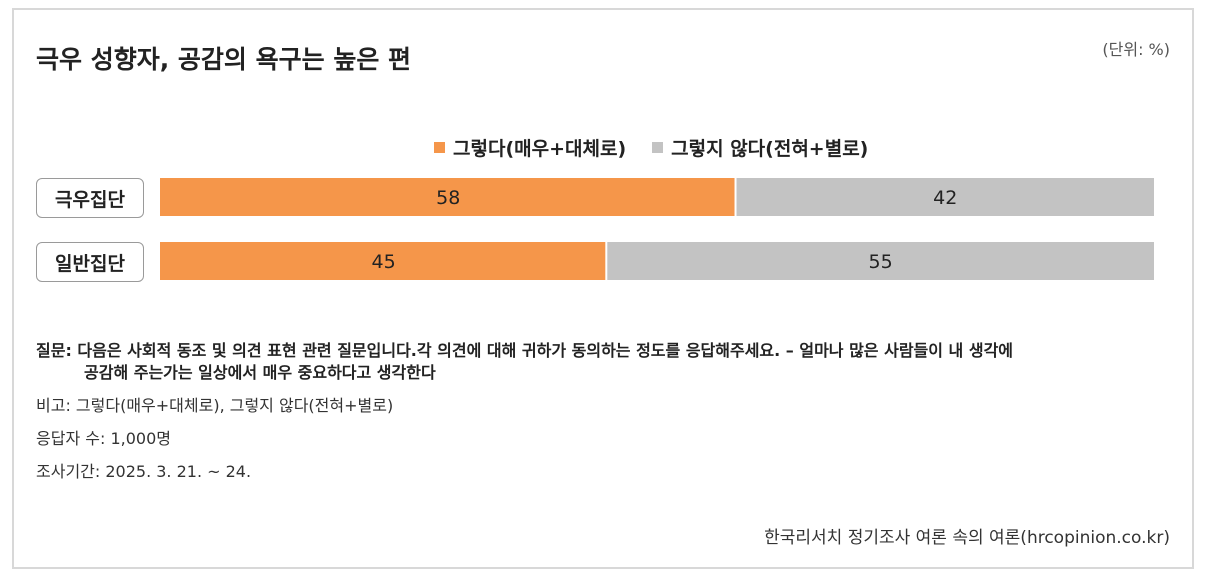 Image resolution: width=1206 pixels, height=579 pixels. What do you see at coordinates (770, 149) in the screenshot?
I see `legend-label-disagree: 그렇지 않다(전혀+별로)` at bounding box center [770, 149].